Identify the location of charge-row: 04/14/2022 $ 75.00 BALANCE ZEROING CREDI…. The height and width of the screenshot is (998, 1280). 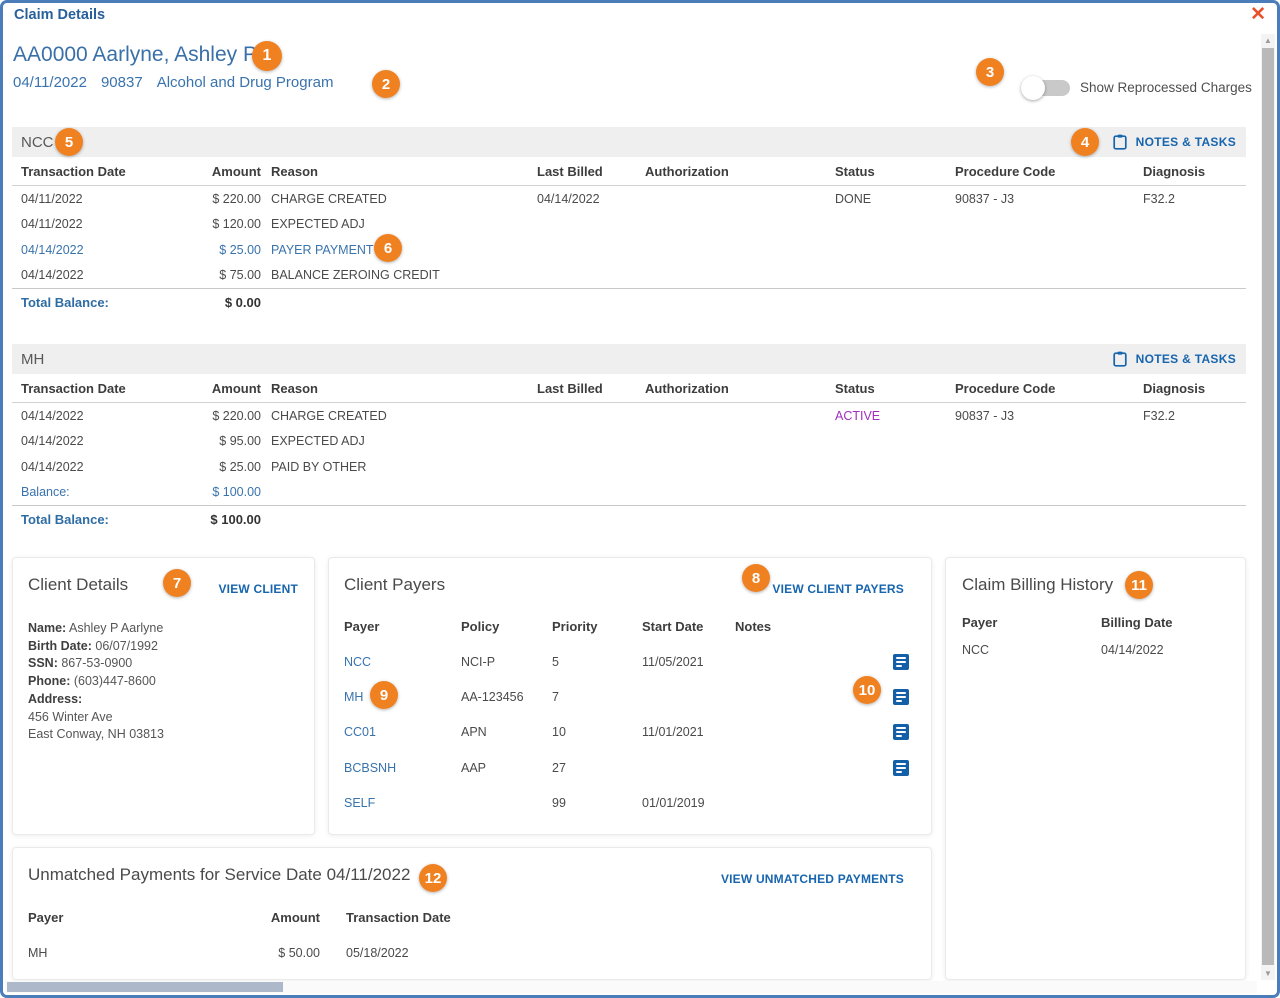
(629, 276).